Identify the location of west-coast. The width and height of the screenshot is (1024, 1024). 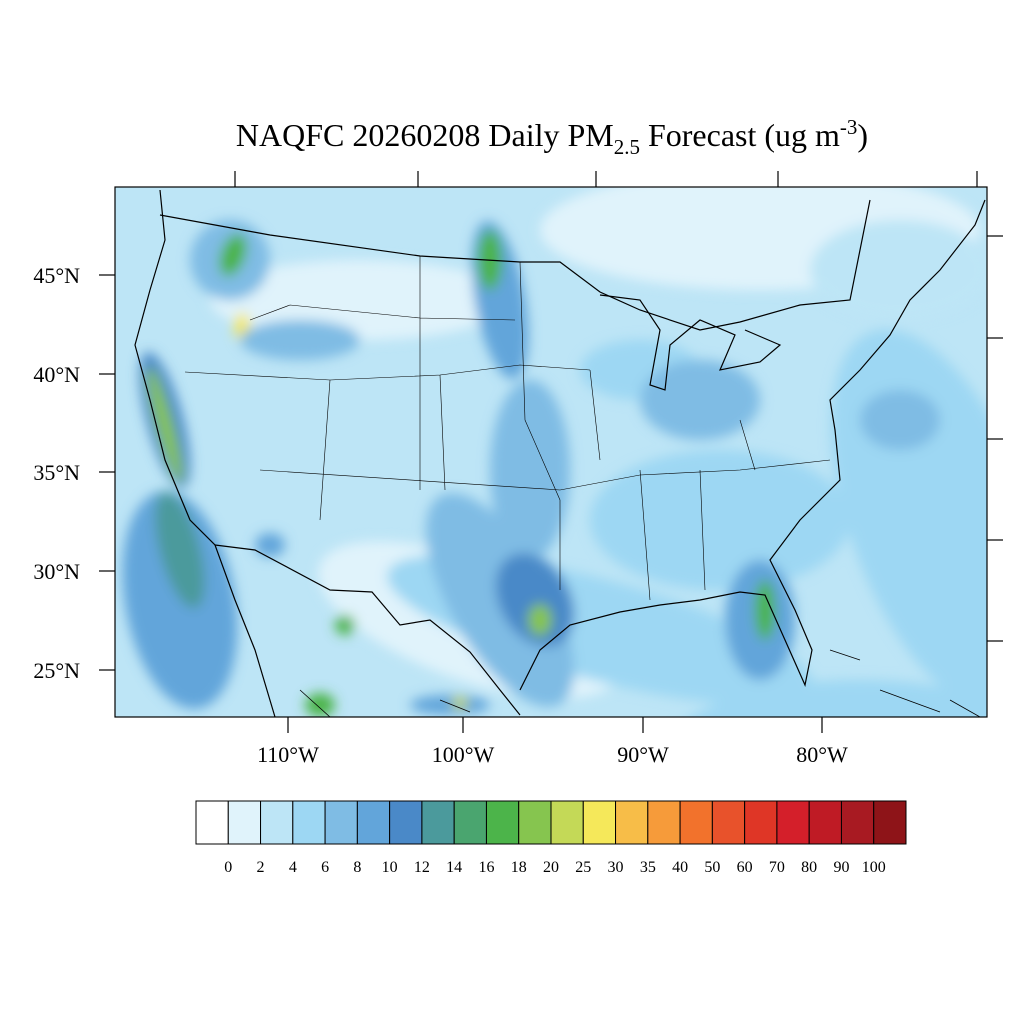
(205, 453).